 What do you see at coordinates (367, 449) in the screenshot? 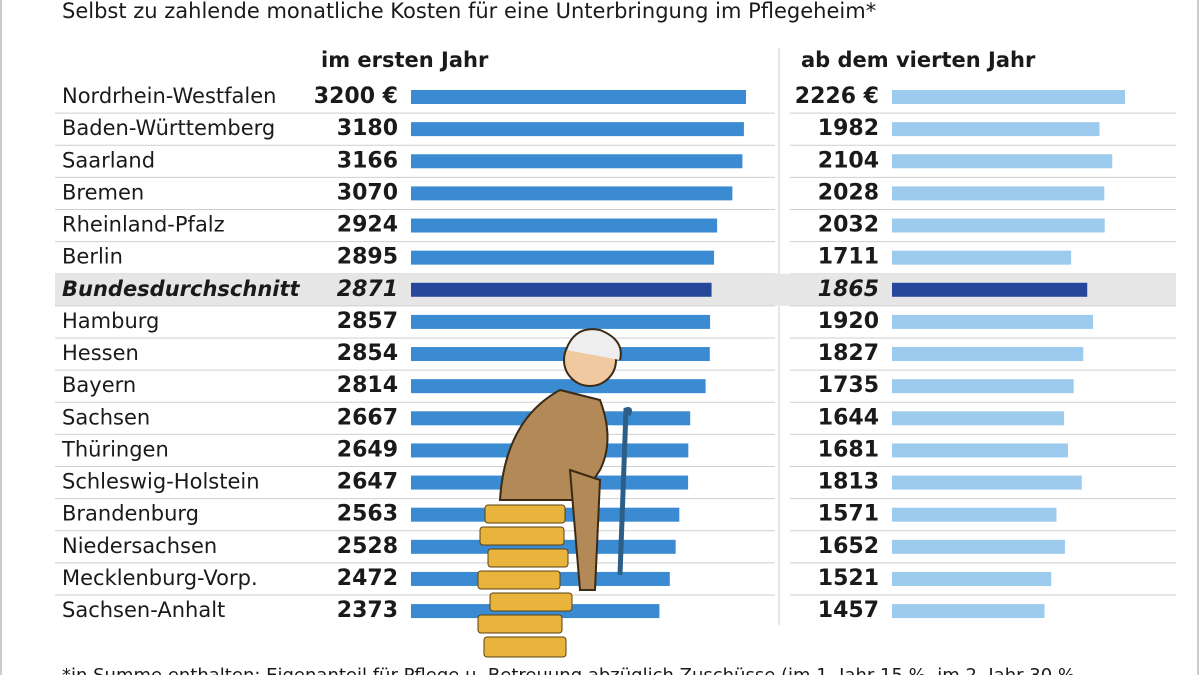
I see `value-label: 2649` at bounding box center [367, 449].